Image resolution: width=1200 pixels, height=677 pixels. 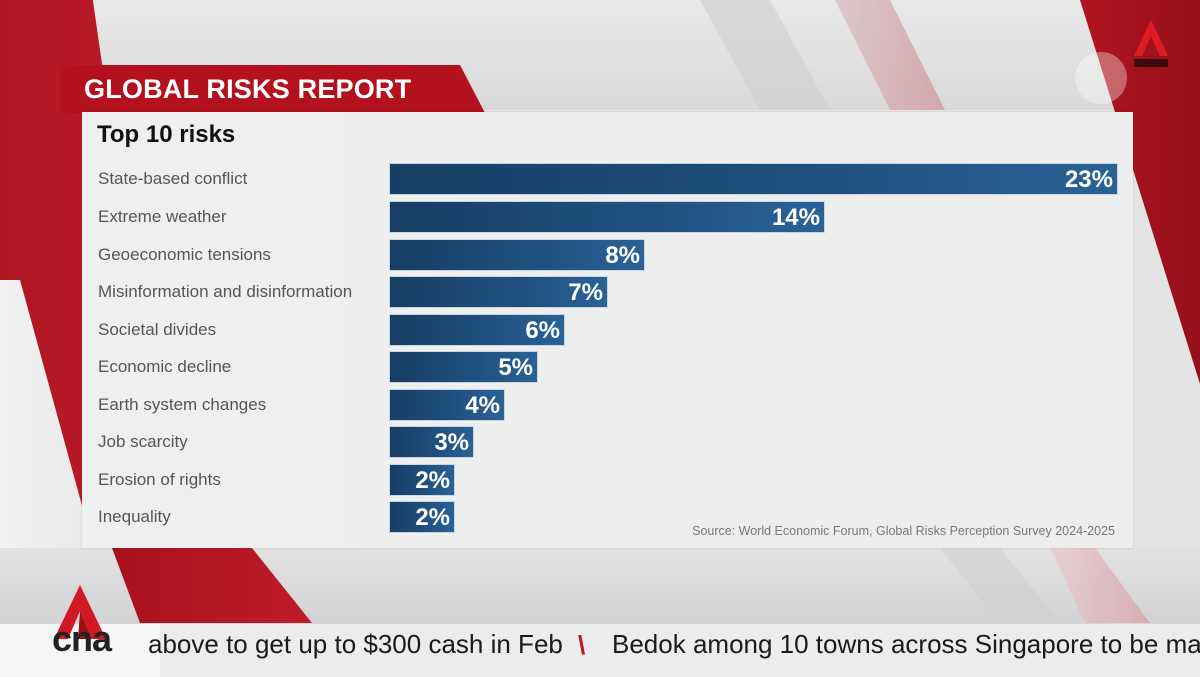 What do you see at coordinates (447, 405) in the screenshot?
I see `chart-bar: 4%` at bounding box center [447, 405].